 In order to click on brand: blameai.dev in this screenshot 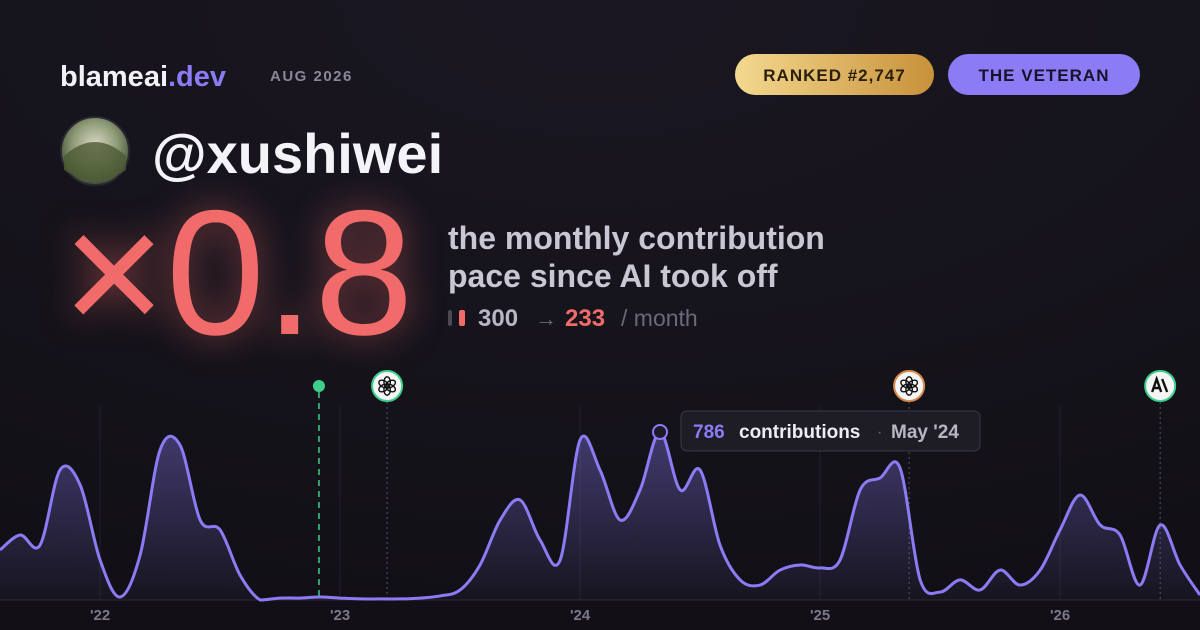, I will do `click(143, 77)`.